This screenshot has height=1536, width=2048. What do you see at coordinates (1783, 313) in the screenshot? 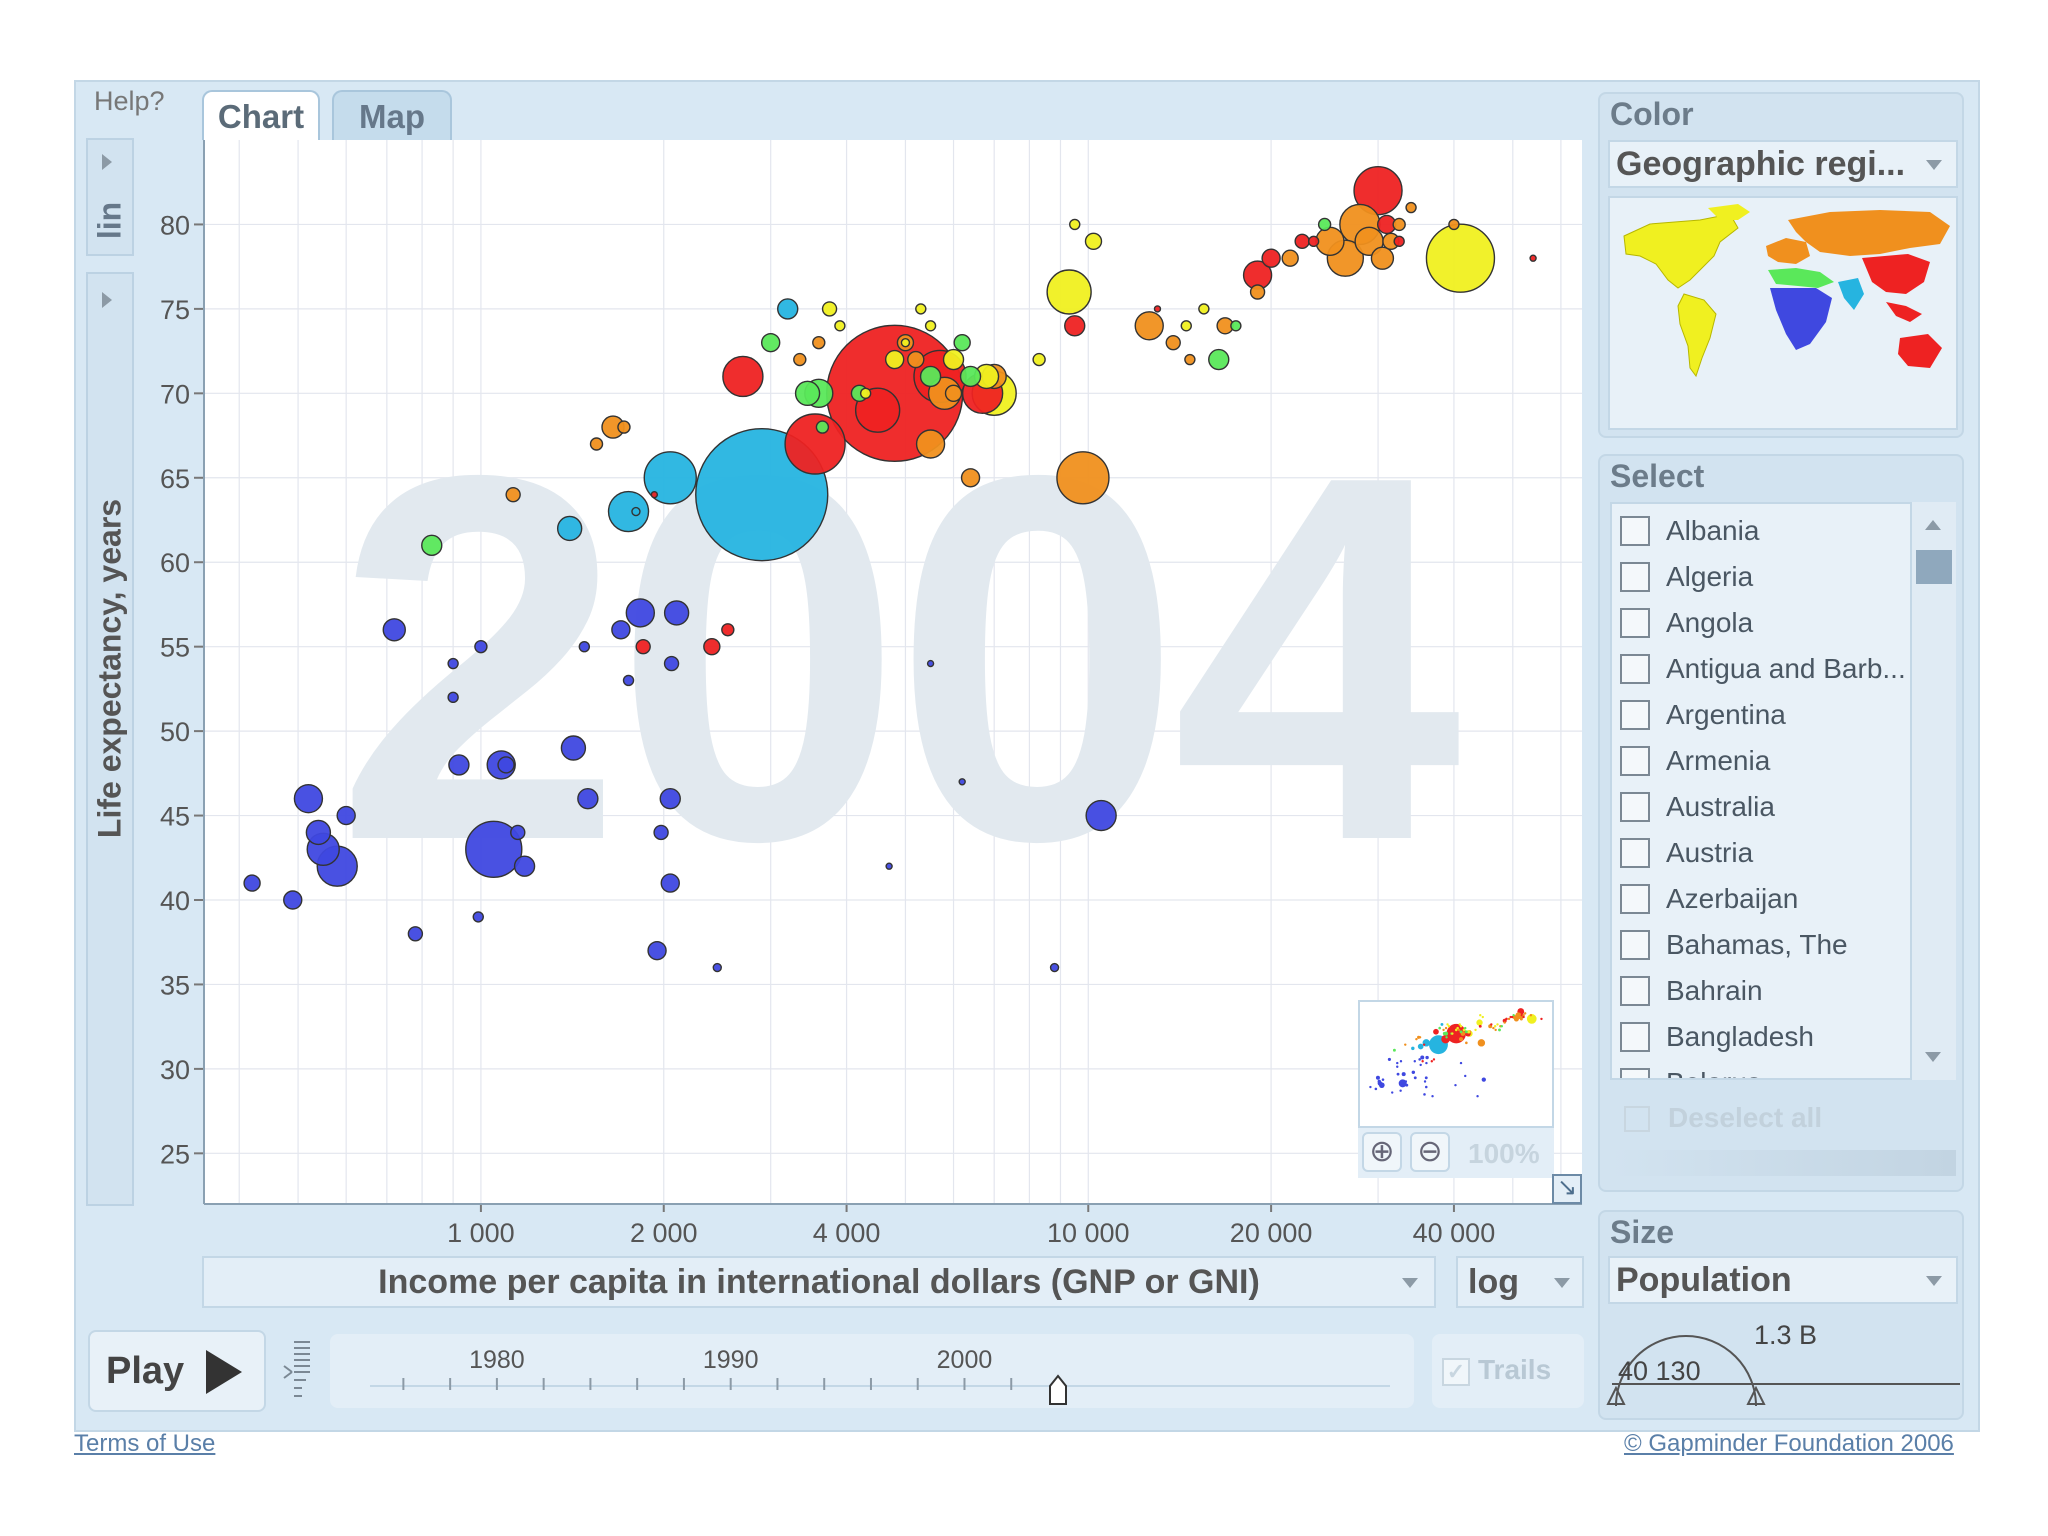
I see `region-world-map` at bounding box center [1783, 313].